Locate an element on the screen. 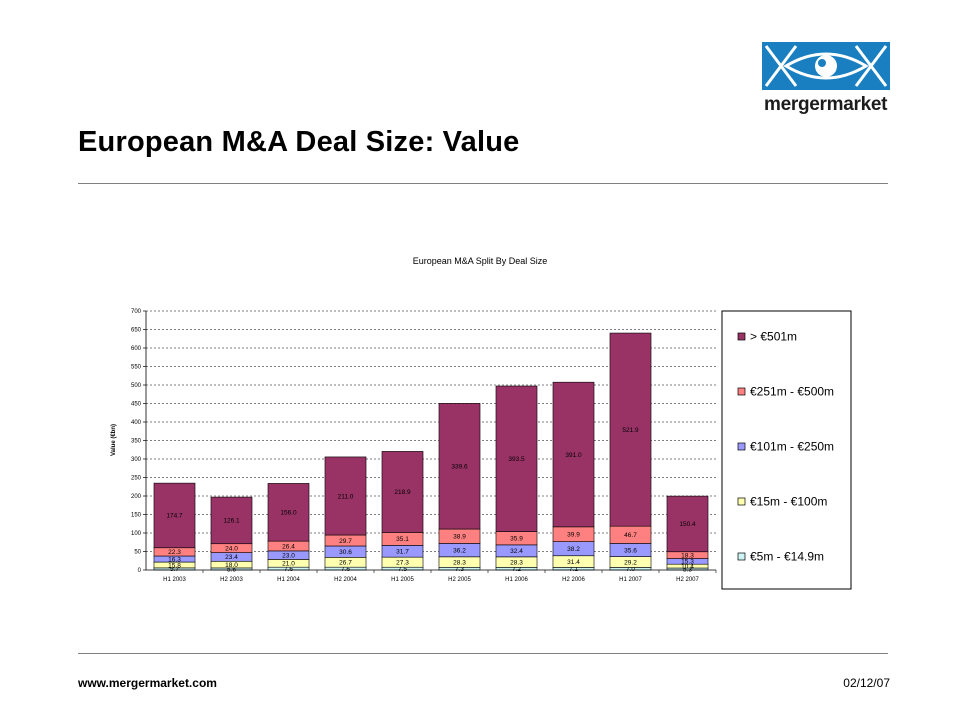 The width and height of the screenshot is (960, 720). data-label: 46.7 is located at coordinates (630, 535).